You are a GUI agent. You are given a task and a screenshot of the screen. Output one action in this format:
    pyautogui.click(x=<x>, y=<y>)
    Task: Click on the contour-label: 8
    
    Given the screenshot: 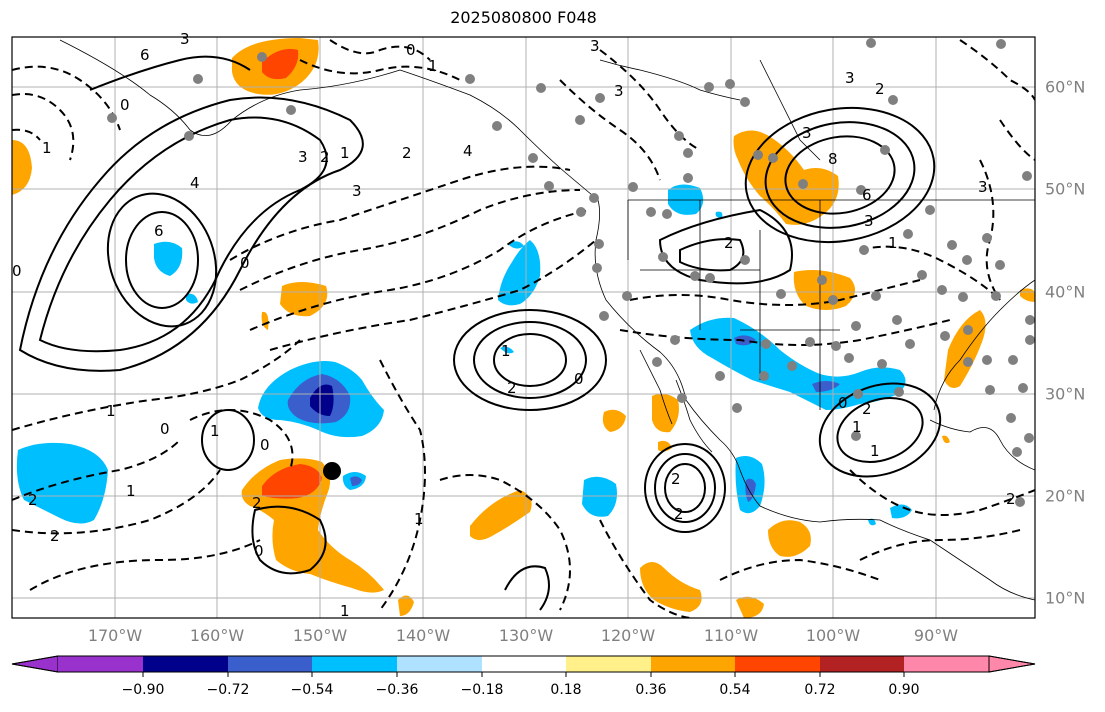 What is the action you would take?
    pyautogui.click(x=833, y=159)
    